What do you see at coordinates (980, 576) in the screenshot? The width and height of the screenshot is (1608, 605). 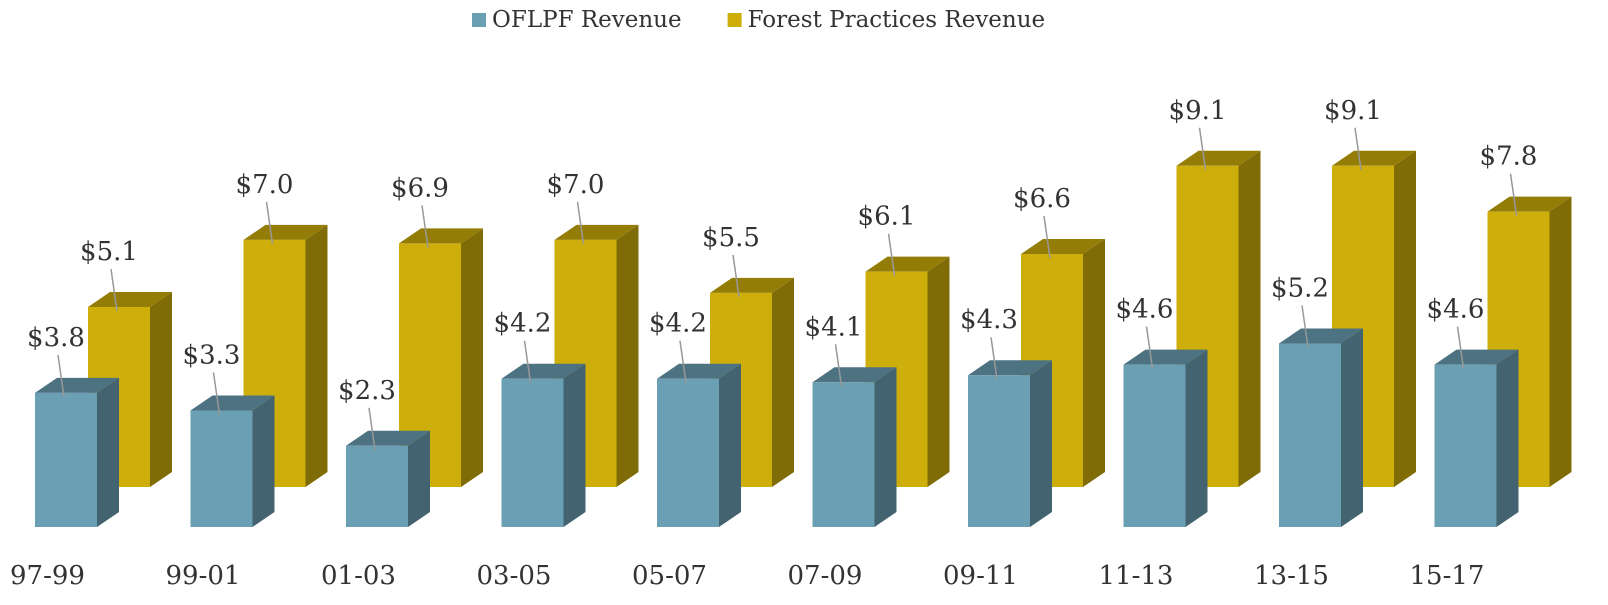 I see `x-tick-label: 09-11` at bounding box center [980, 576].